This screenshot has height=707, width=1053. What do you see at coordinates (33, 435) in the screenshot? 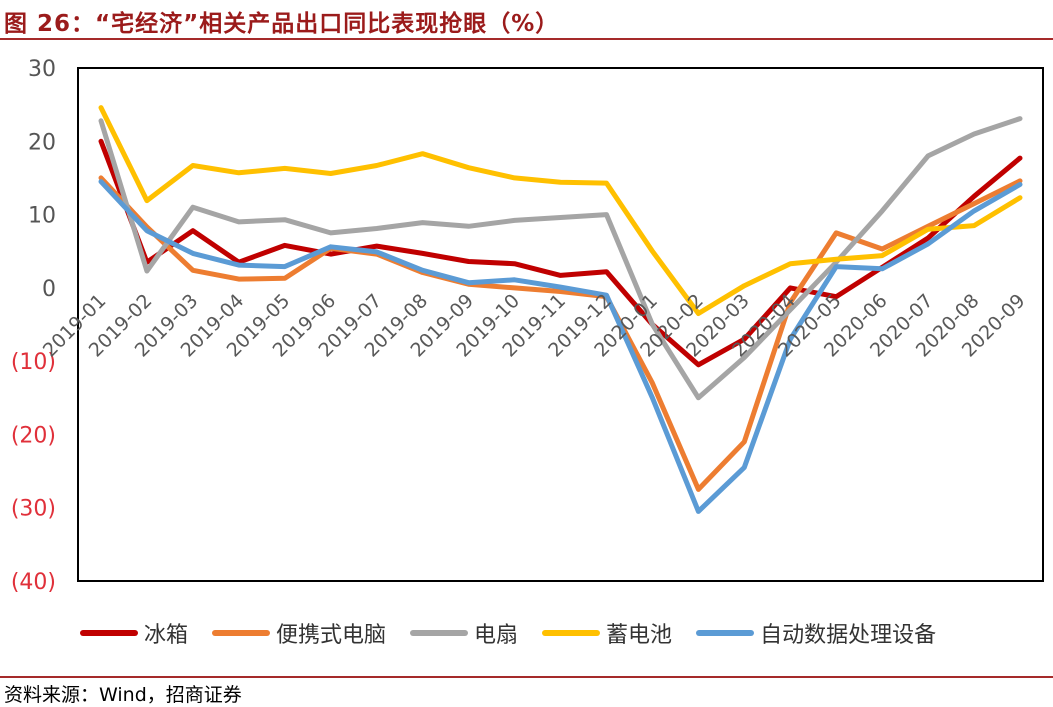
I see `y-tick-label: (20)` at bounding box center [33, 435].